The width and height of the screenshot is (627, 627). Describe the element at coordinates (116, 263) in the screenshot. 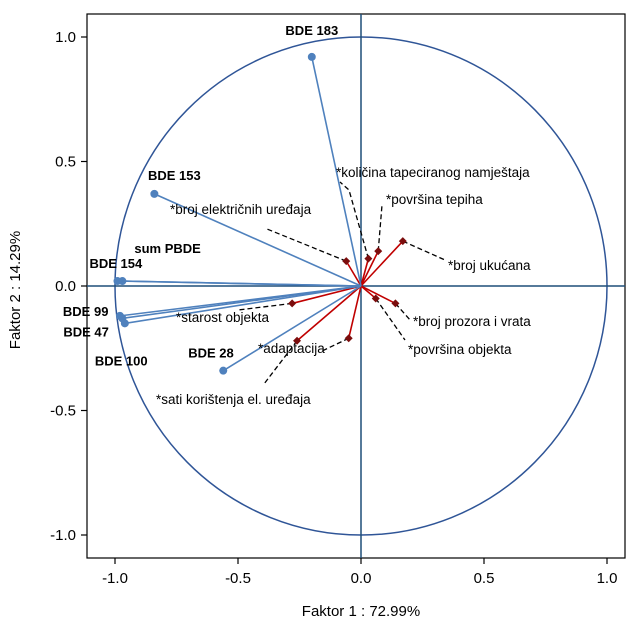

I see `active-variable-label: BDE 154` at that location.